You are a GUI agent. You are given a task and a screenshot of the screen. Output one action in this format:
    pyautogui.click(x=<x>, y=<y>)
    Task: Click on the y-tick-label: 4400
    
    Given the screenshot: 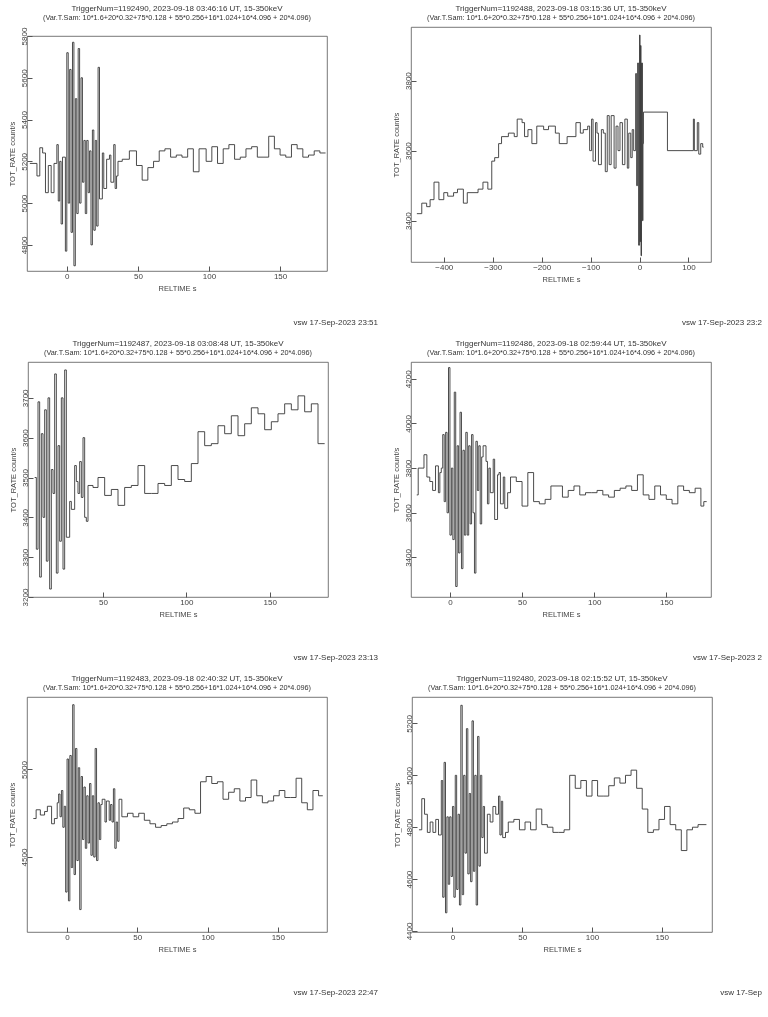 What is the action you would take?
    pyautogui.click(x=409, y=931)
    